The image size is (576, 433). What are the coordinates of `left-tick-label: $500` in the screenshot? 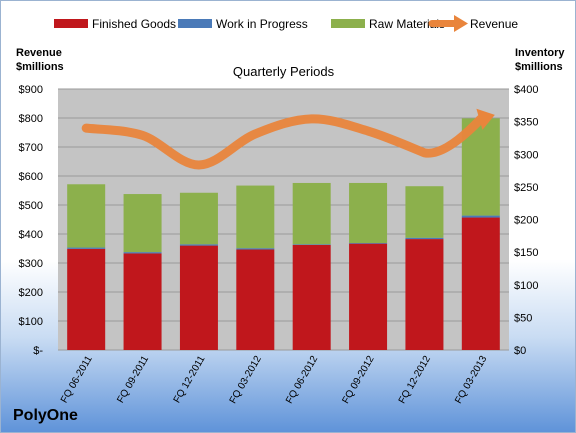 It's located at (31, 206).